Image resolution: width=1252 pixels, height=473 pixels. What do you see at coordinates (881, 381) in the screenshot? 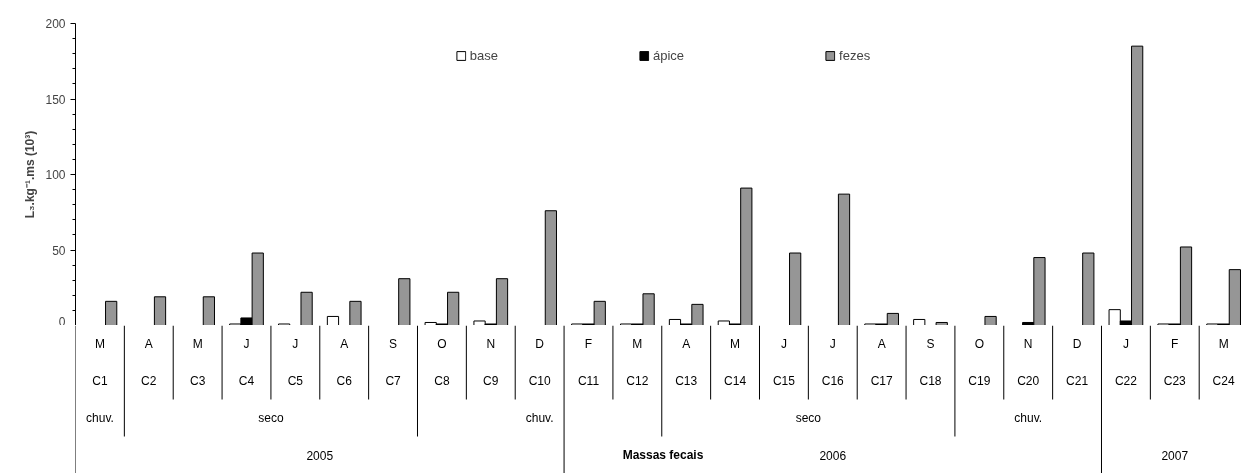
I see `x-tick-label: C17` at bounding box center [881, 381].